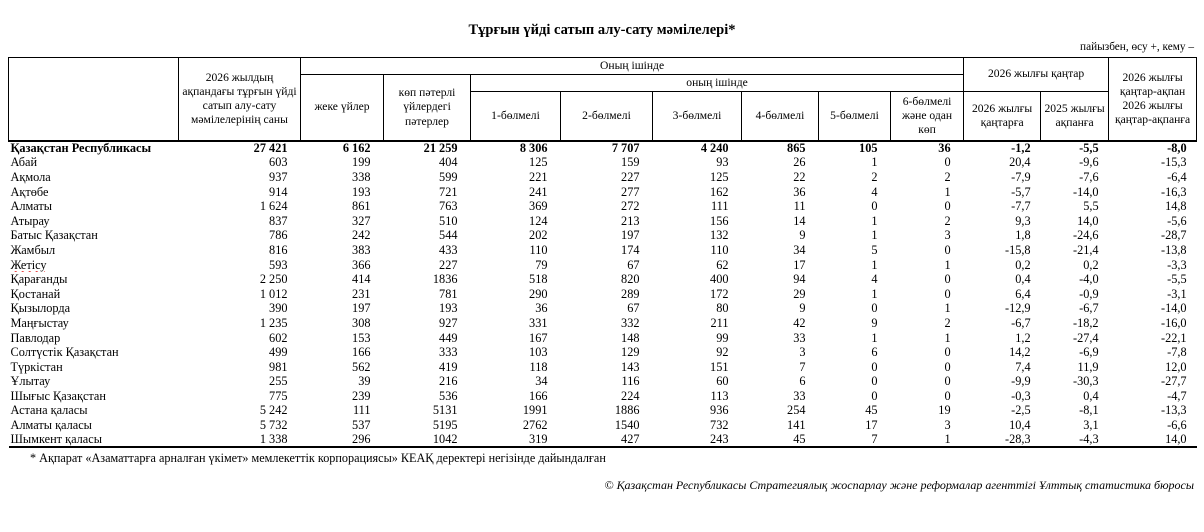 The width and height of the screenshot is (1204, 532). Describe the element at coordinates (94, 382) in the screenshot. I see `region-name: Ұлытау` at that location.